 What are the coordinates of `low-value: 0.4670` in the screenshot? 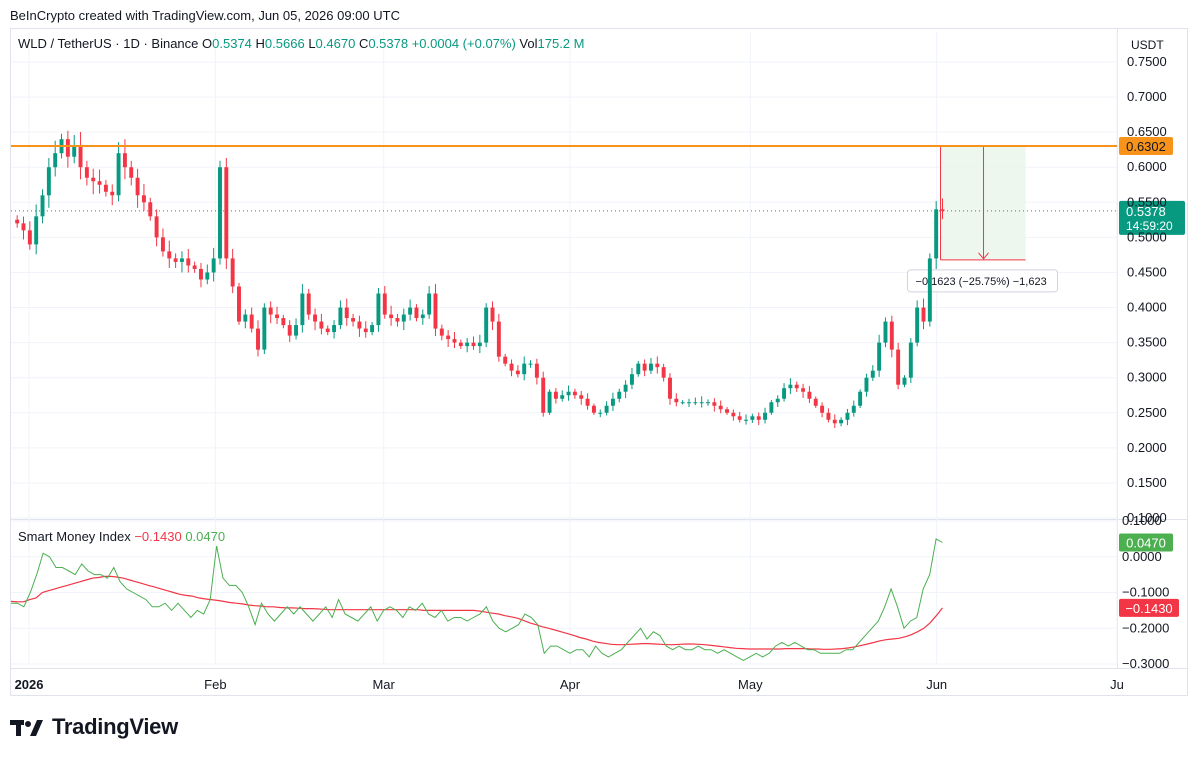 It's located at (335, 43).